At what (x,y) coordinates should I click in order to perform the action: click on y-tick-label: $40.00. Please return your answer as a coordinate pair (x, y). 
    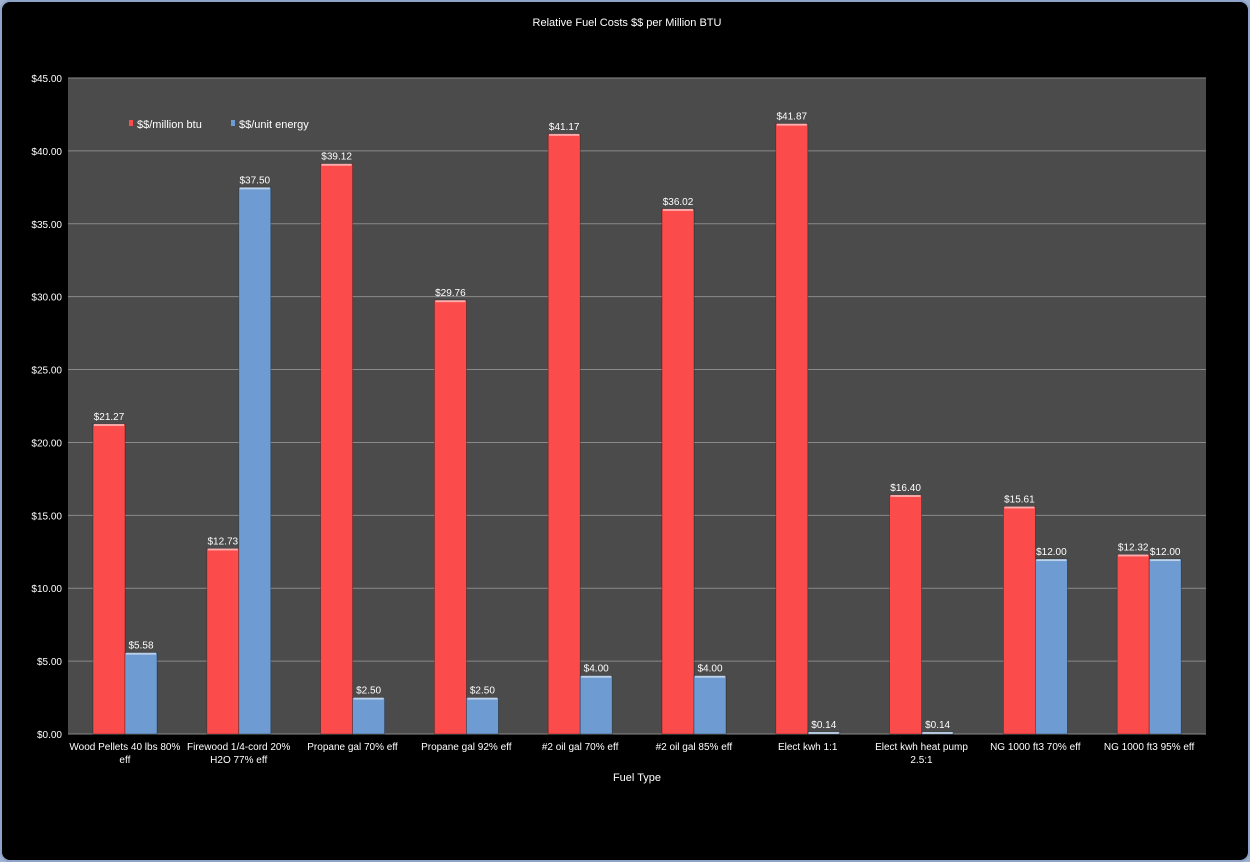
    Looking at the image, I should click on (46, 152).